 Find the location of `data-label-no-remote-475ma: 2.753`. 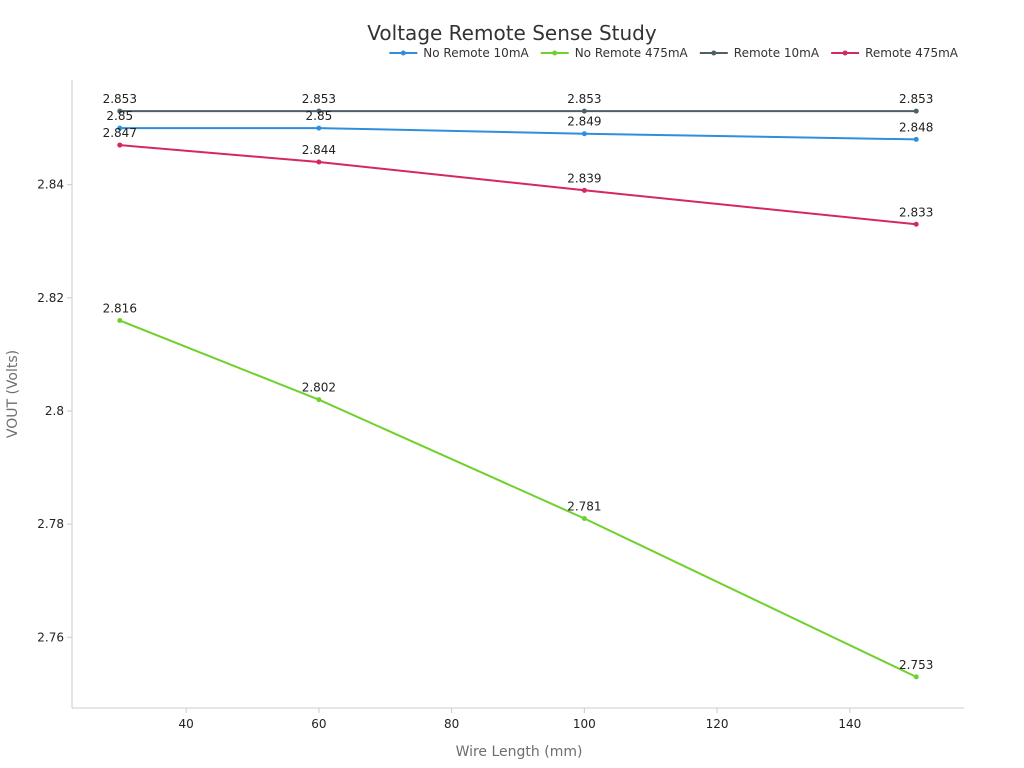

data-label-no-remote-475ma: 2.753 is located at coordinates (916, 665).